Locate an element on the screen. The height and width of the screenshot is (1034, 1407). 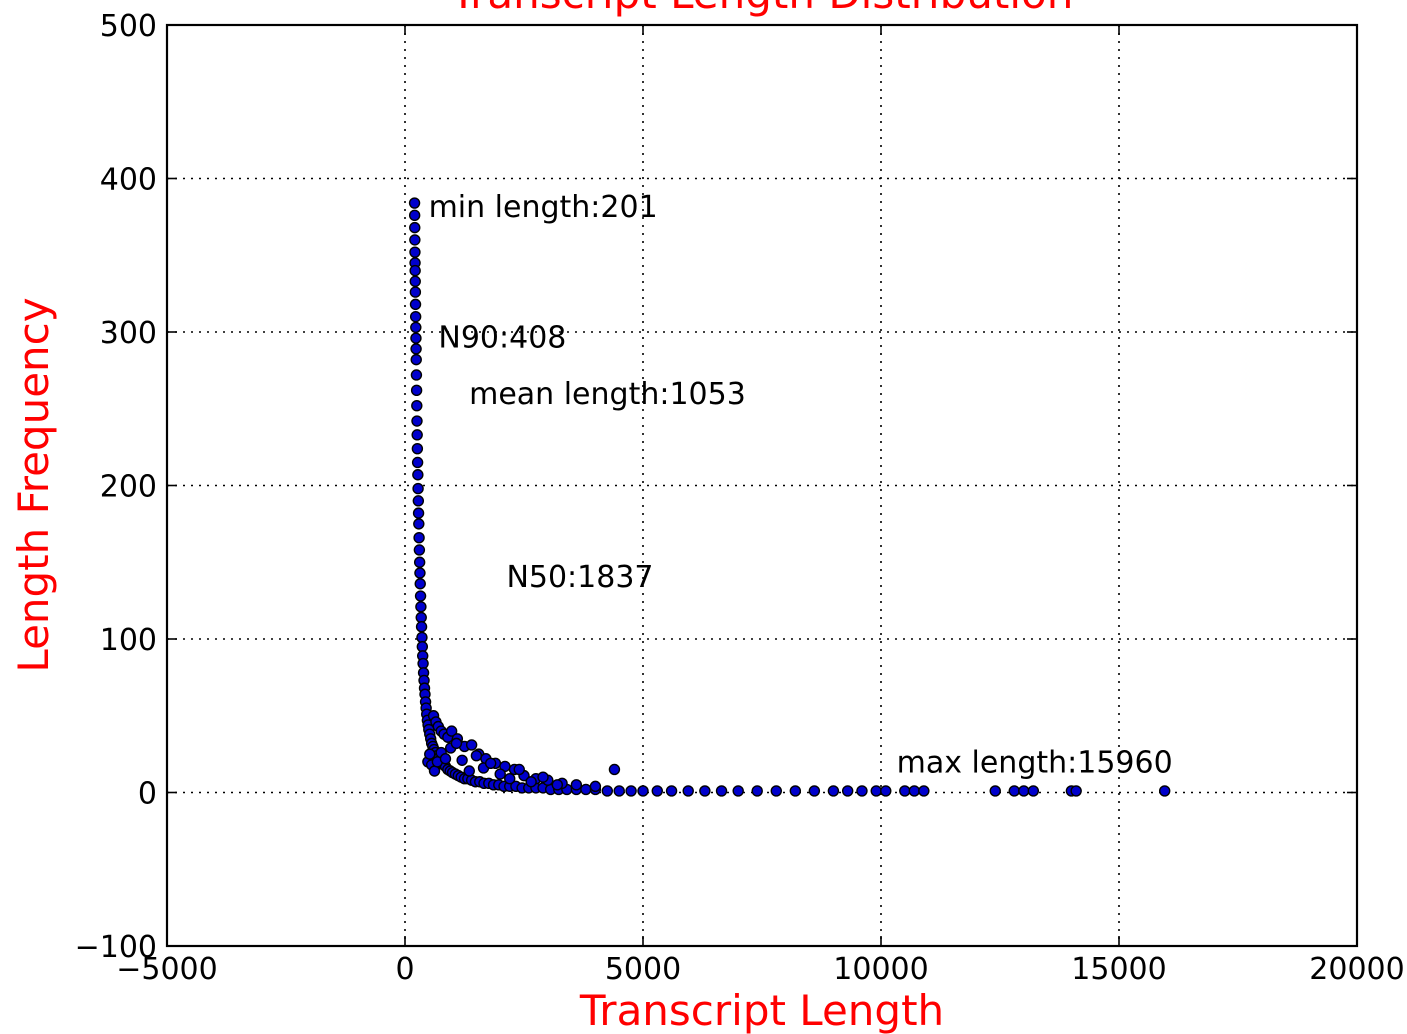
x-tick-label: −5000 is located at coordinates (166, 969).